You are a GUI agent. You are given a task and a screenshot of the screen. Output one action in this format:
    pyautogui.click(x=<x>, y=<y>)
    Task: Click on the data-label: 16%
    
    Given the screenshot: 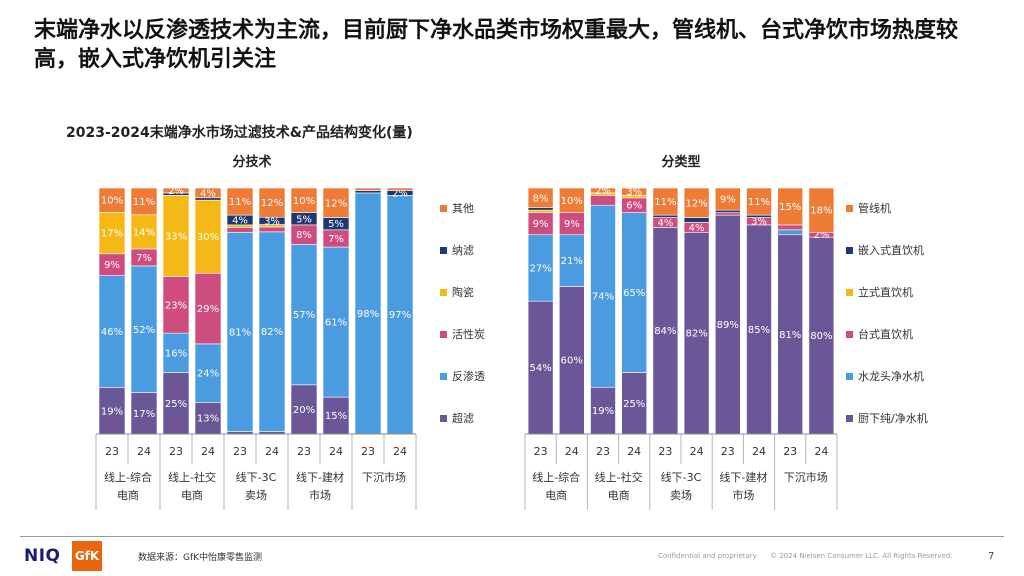 What is the action you would take?
    pyautogui.click(x=176, y=353)
    